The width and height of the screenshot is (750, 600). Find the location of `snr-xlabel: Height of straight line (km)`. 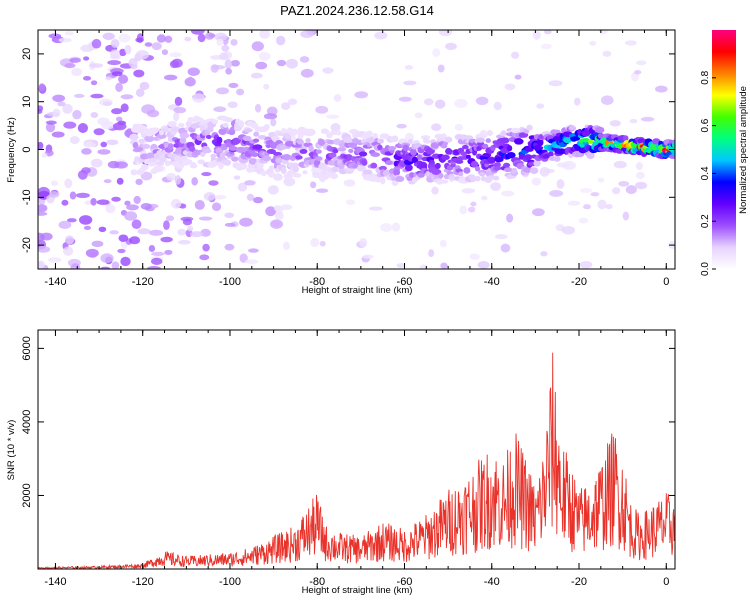

snr-xlabel: Height of straight line (km) is located at coordinates (357, 590).